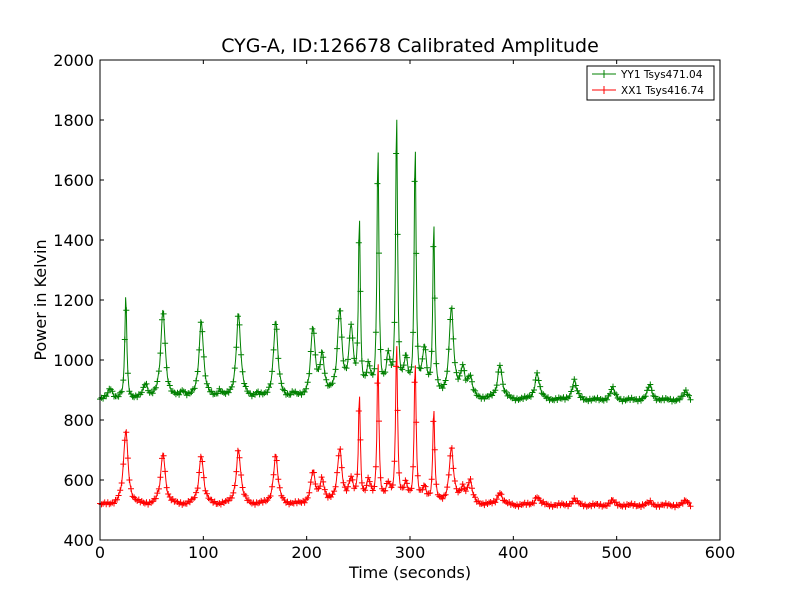  I want to click on y-tick-label: 1400, so click(73, 240).